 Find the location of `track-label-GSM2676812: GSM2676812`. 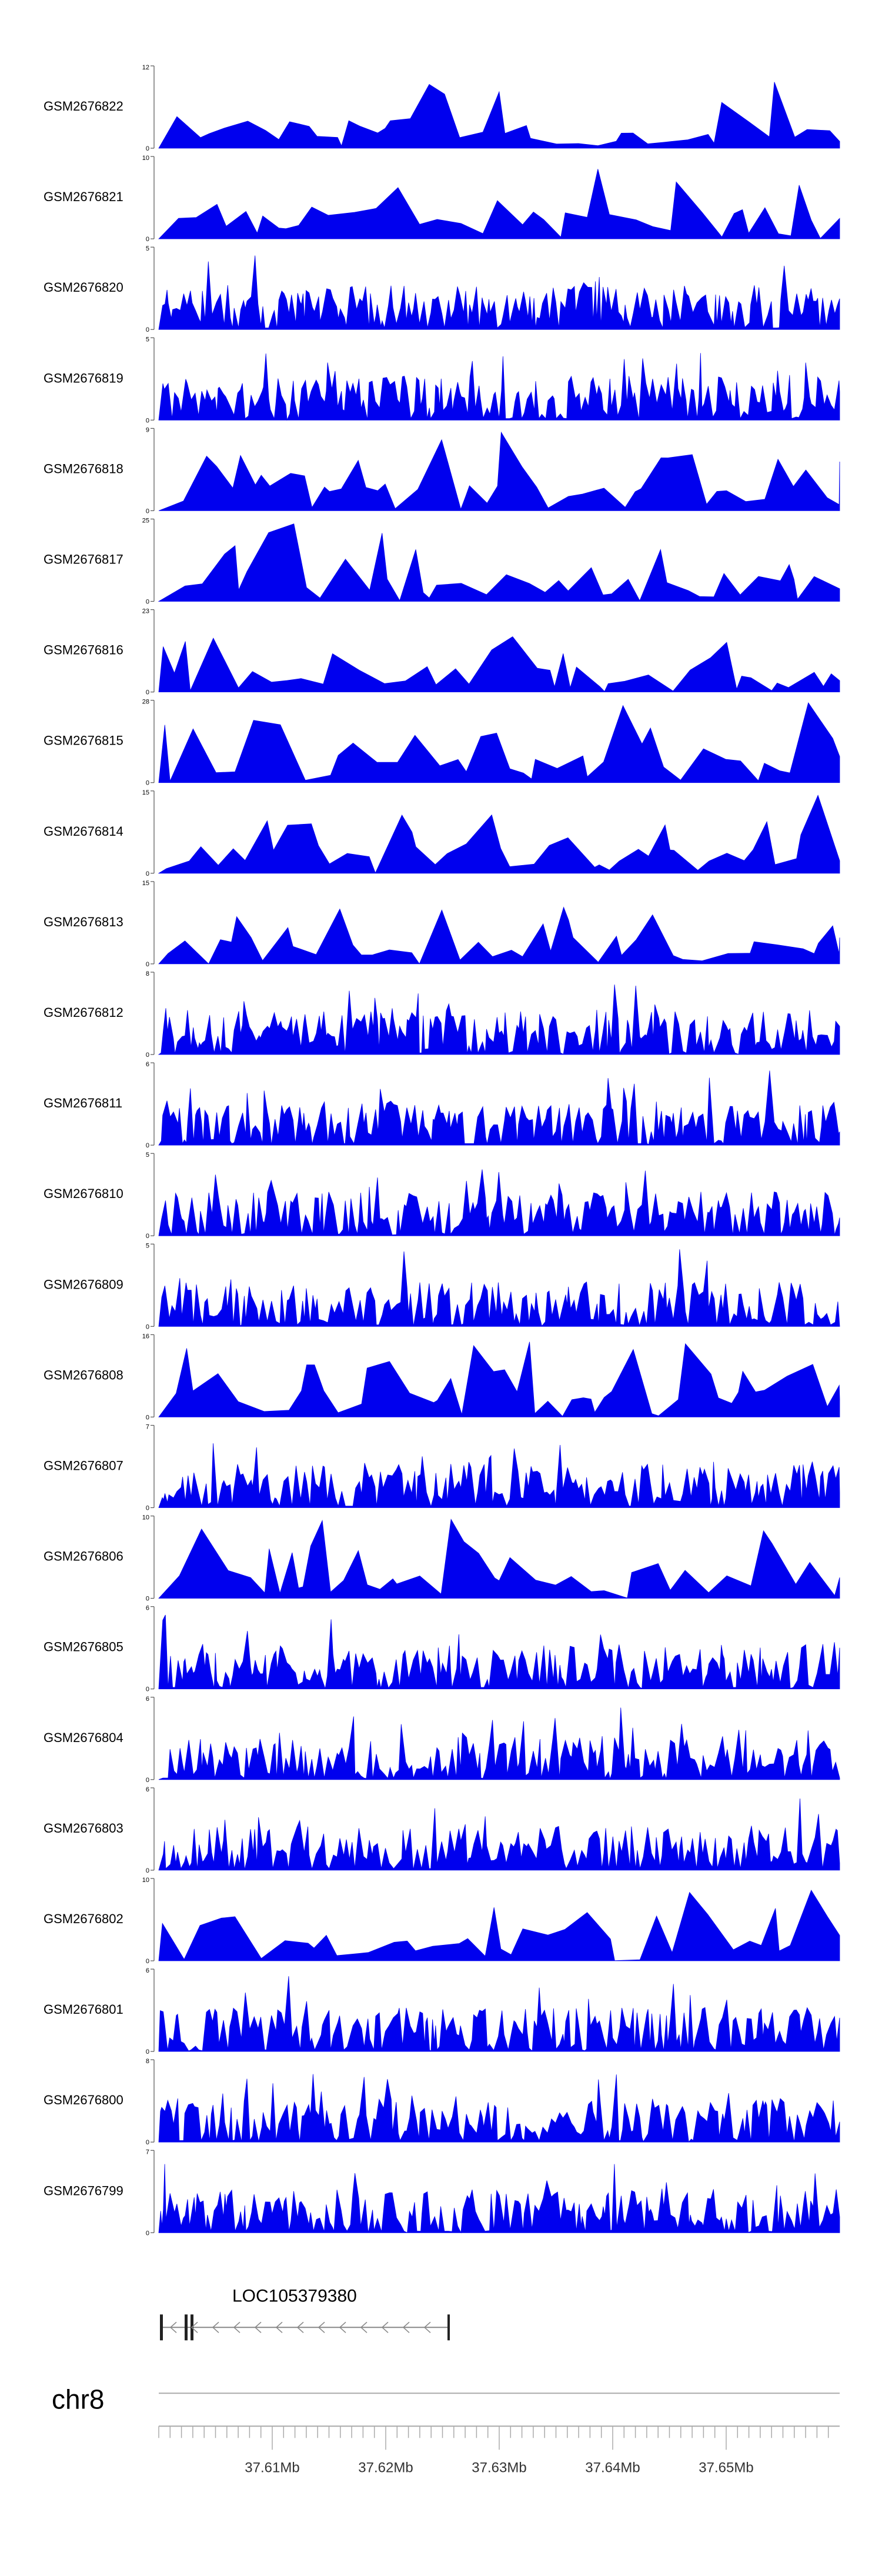

track-label-GSM2676812: GSM2676812 is located at coordinates (83, 1012).